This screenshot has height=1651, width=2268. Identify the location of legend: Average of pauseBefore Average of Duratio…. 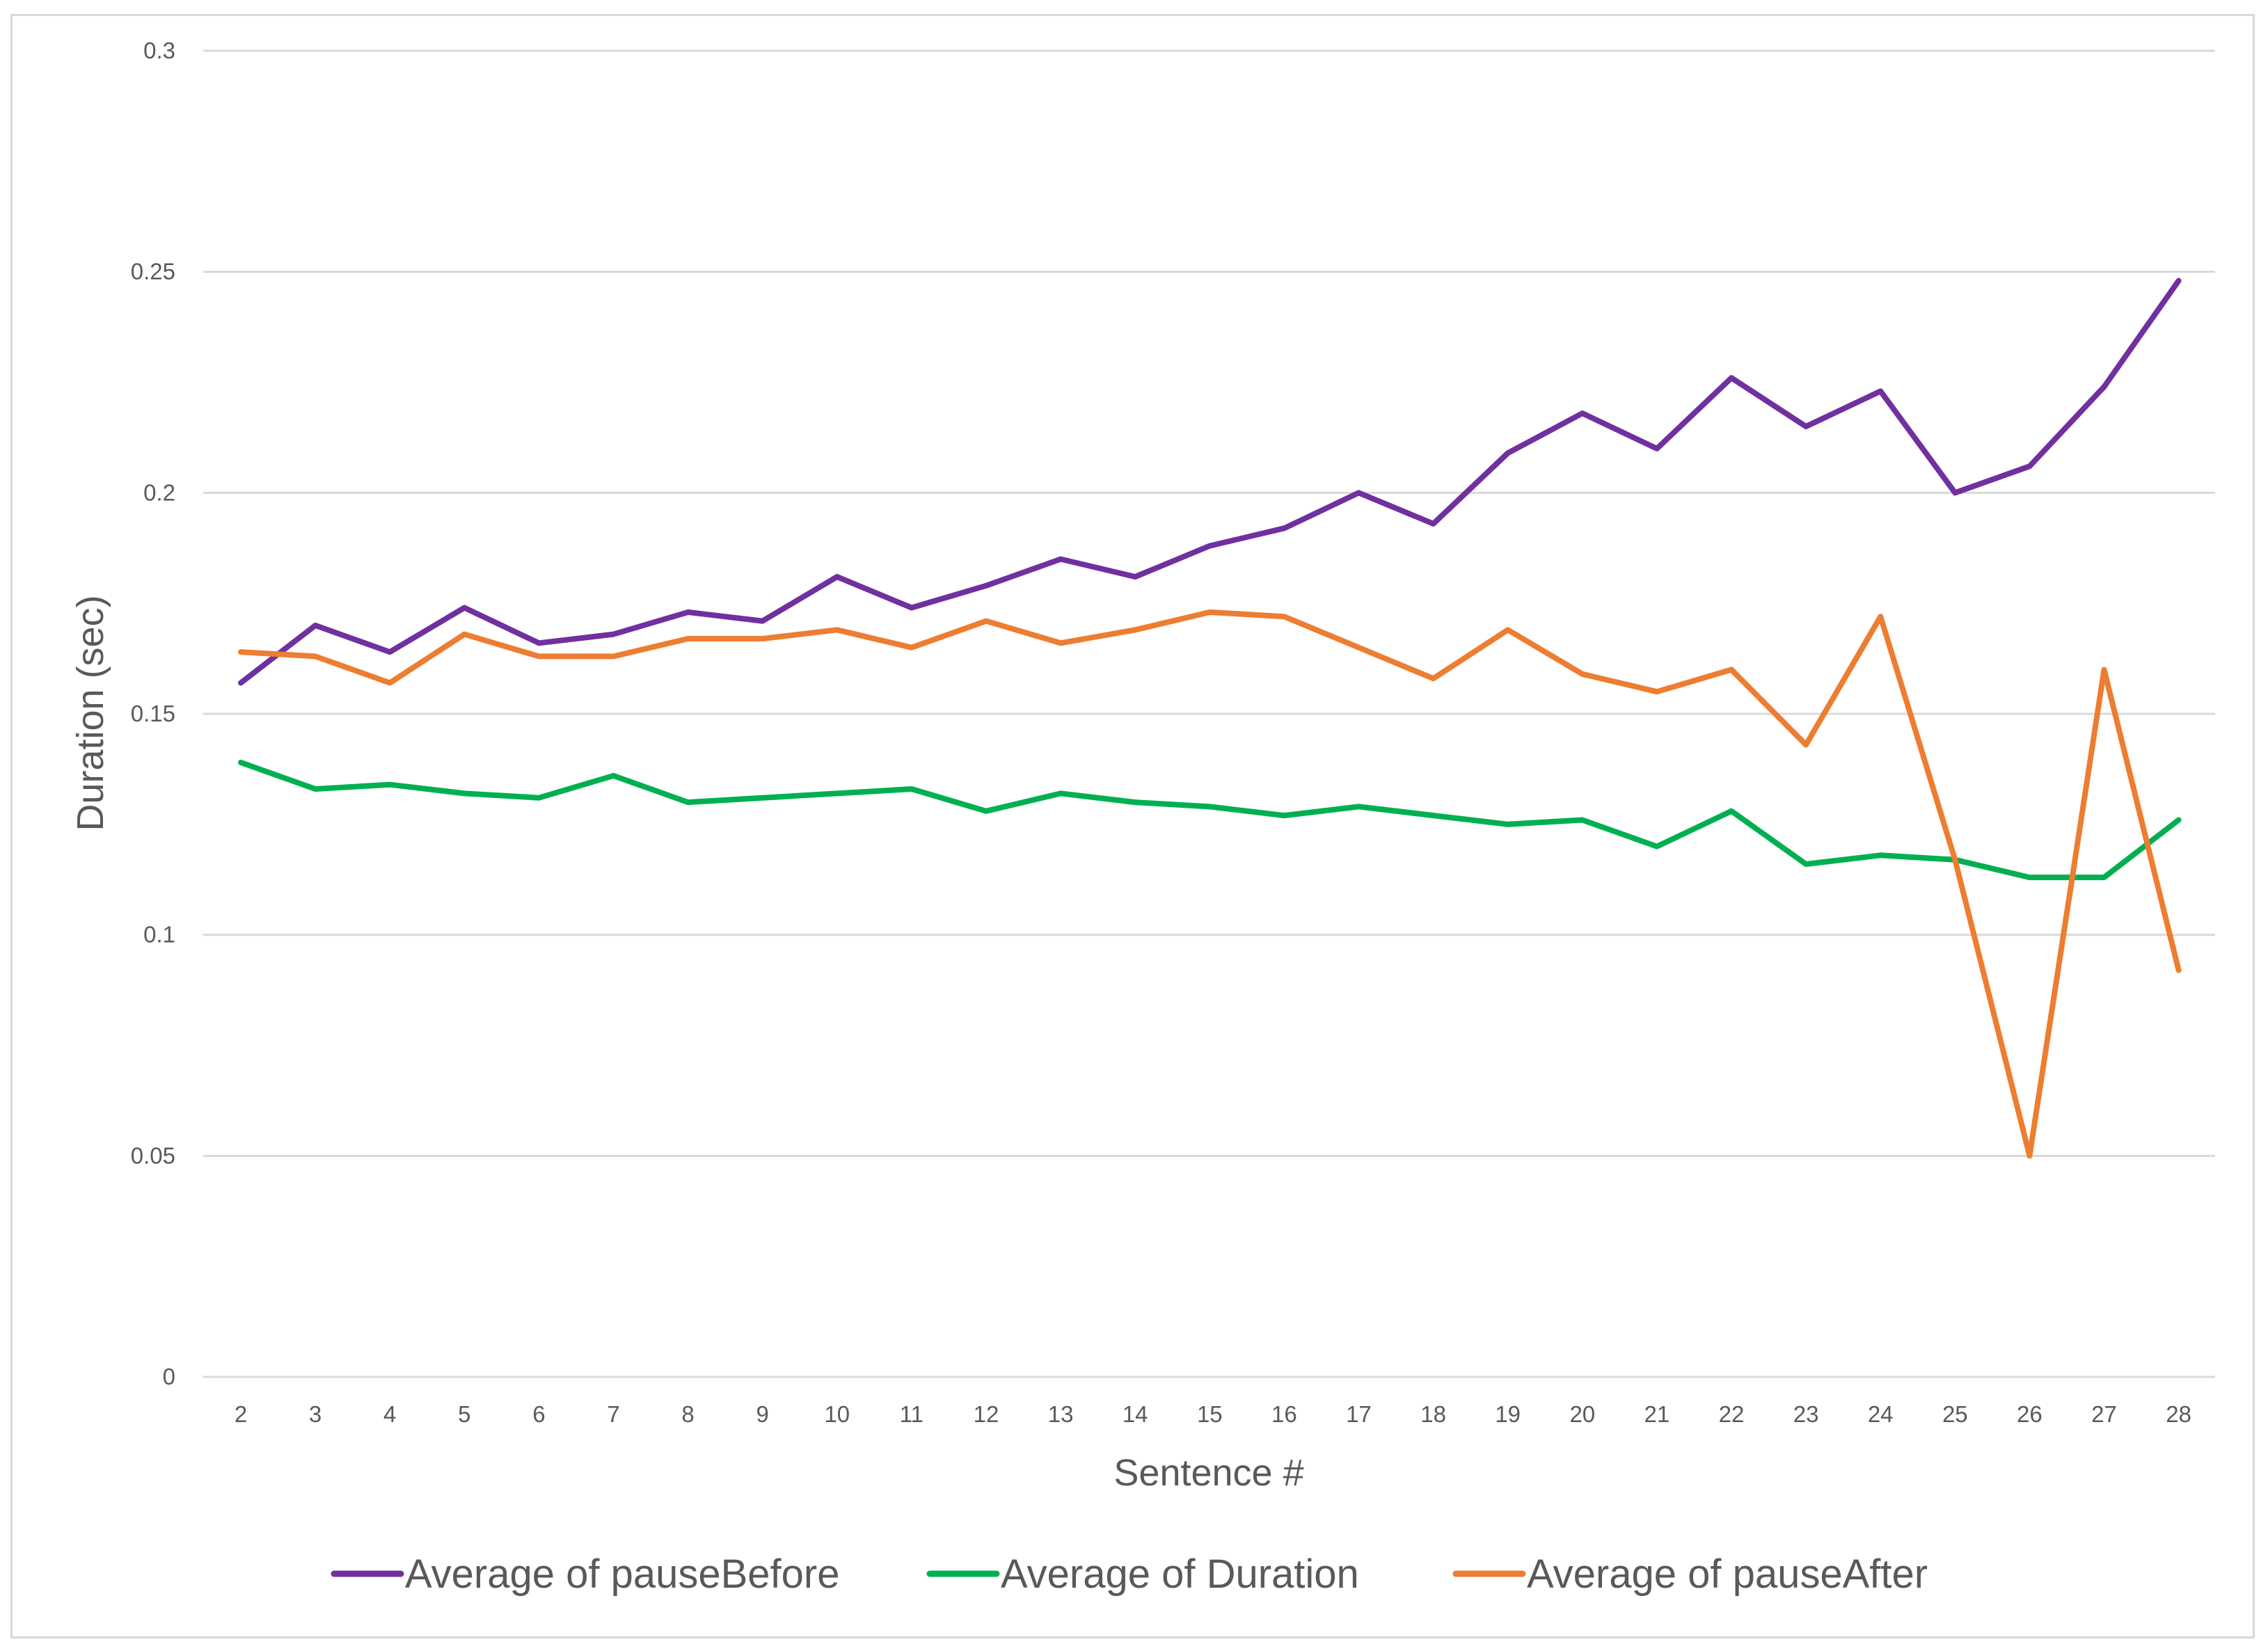
(1129, 1575).